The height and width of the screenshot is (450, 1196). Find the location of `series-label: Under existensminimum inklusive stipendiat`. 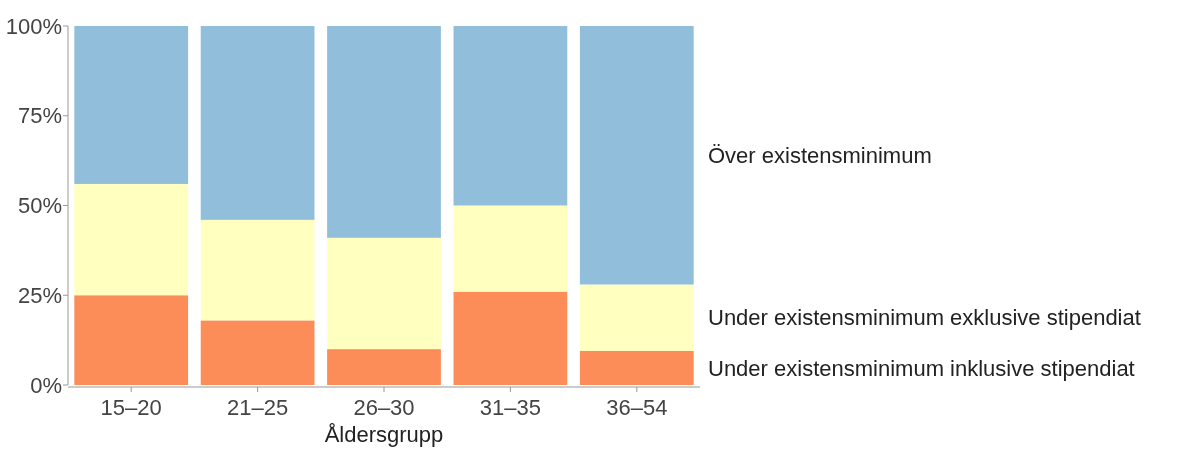

series-label: Under existensminimum inklusive stipendiat is located at coordinates (921, 368).